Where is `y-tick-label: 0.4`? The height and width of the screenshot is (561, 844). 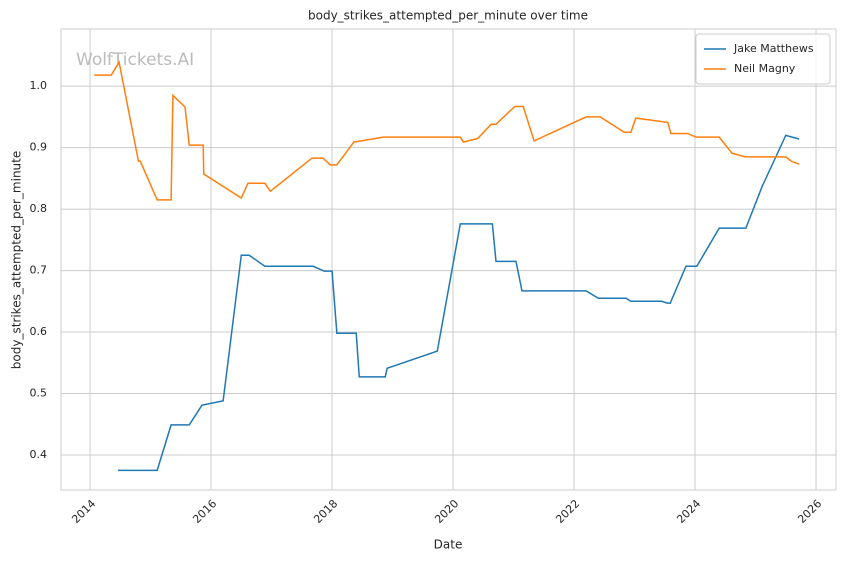 y-tick-label: 0.4 is located at coordinates (39, 454).